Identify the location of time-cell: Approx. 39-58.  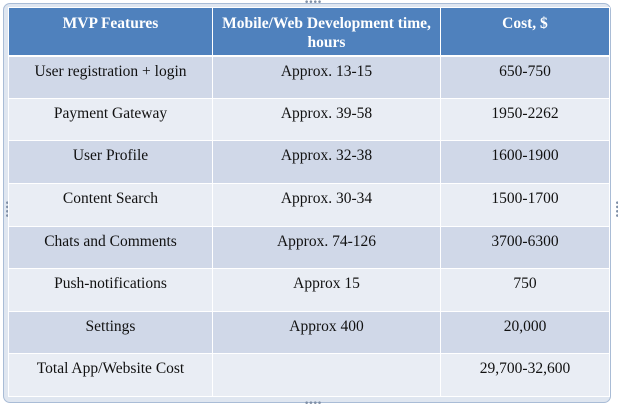
(326, 119).